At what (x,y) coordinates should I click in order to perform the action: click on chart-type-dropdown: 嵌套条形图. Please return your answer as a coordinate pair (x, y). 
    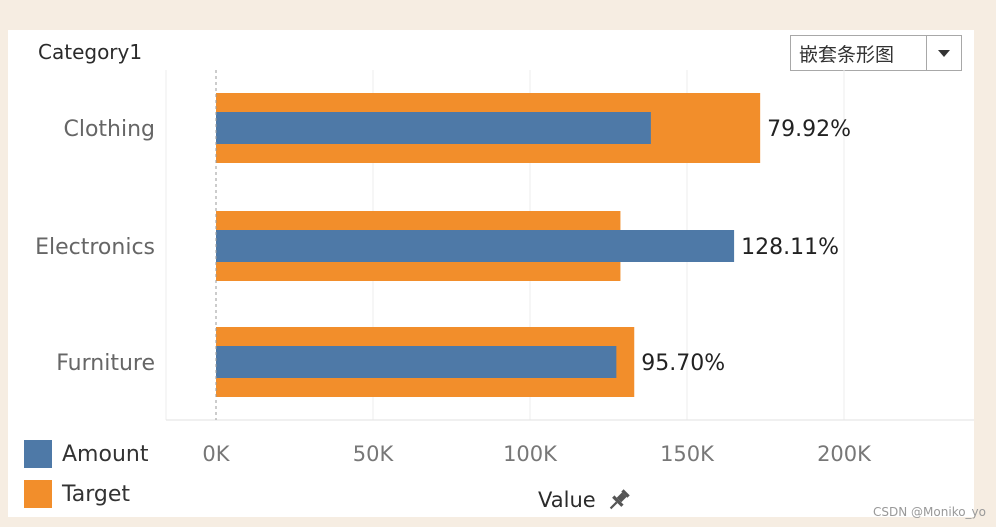
    Looking at the image, I should click on (876, 53).